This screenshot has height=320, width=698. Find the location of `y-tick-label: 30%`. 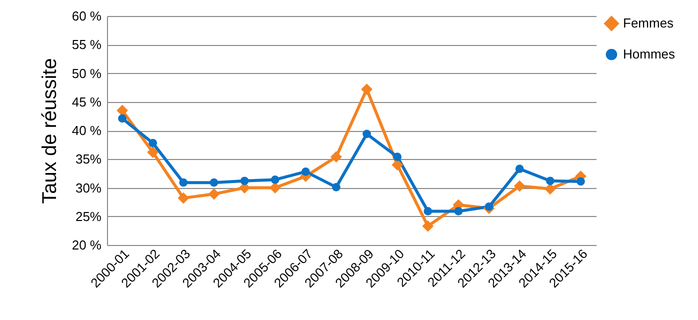

y-tick-label: 30% is located at coordinates (88, 188).